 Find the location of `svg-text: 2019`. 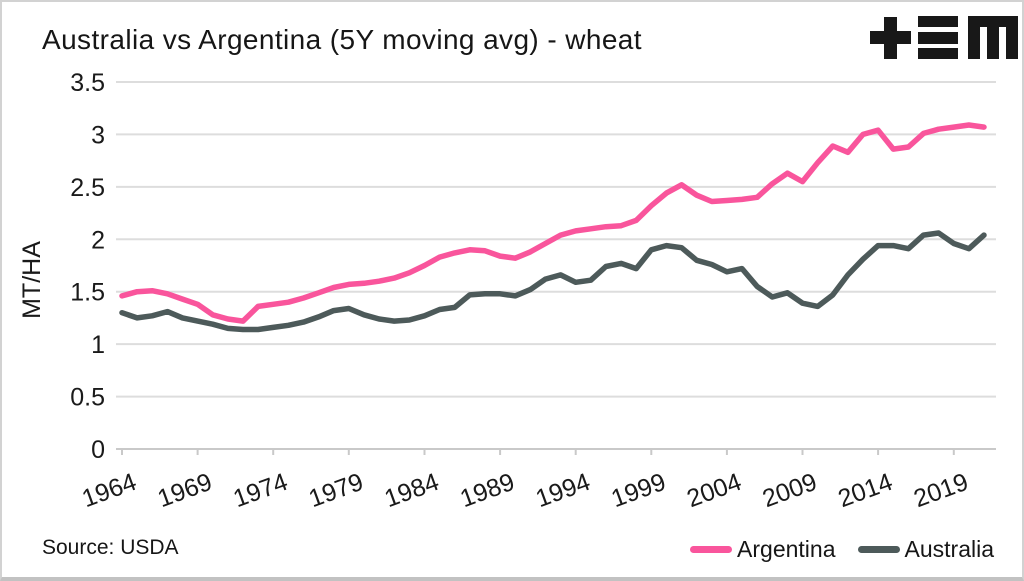

svg-text: 2019 is located at coordinates (941, 490).